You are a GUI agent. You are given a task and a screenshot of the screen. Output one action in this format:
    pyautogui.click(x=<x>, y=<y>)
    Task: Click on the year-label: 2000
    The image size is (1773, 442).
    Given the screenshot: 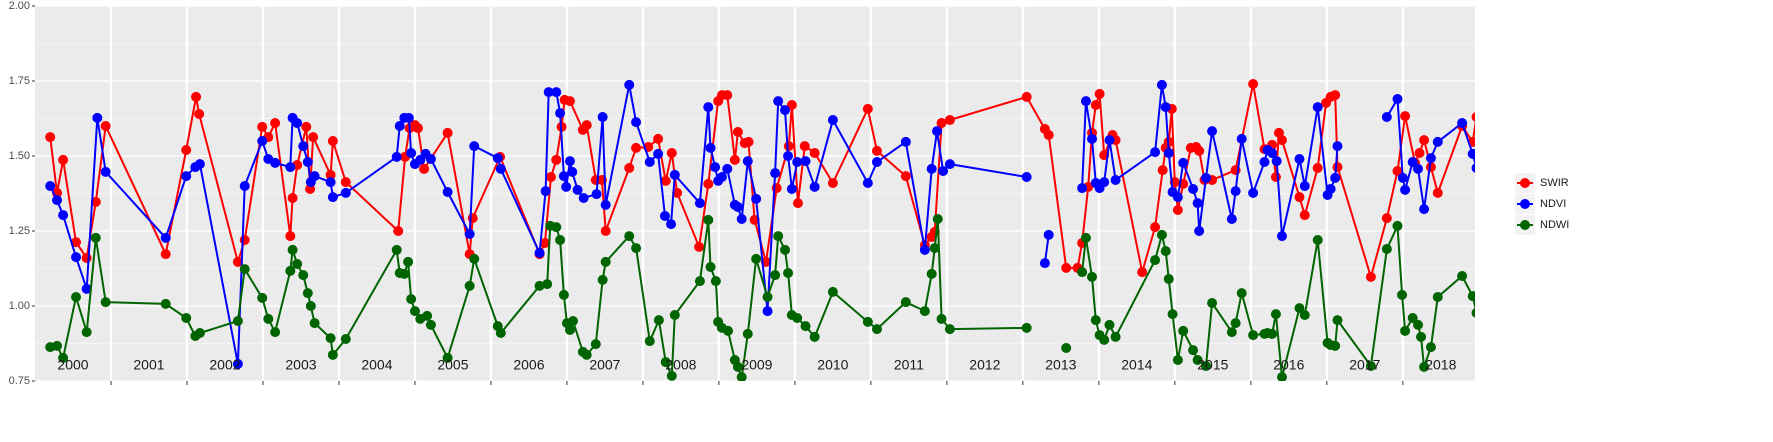 What is the action you would take?
    pyautogui.click(x=72, y=365)
    